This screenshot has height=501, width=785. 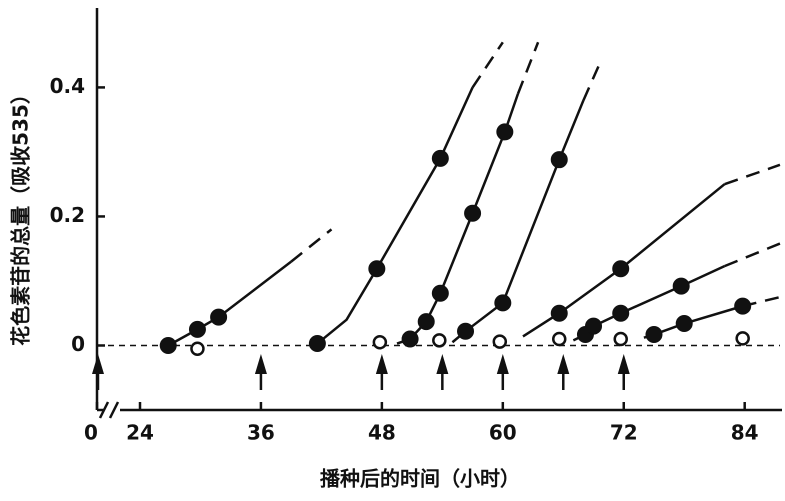 I want to click on y-tick-label: 0.4, so click(x=67, y=86).